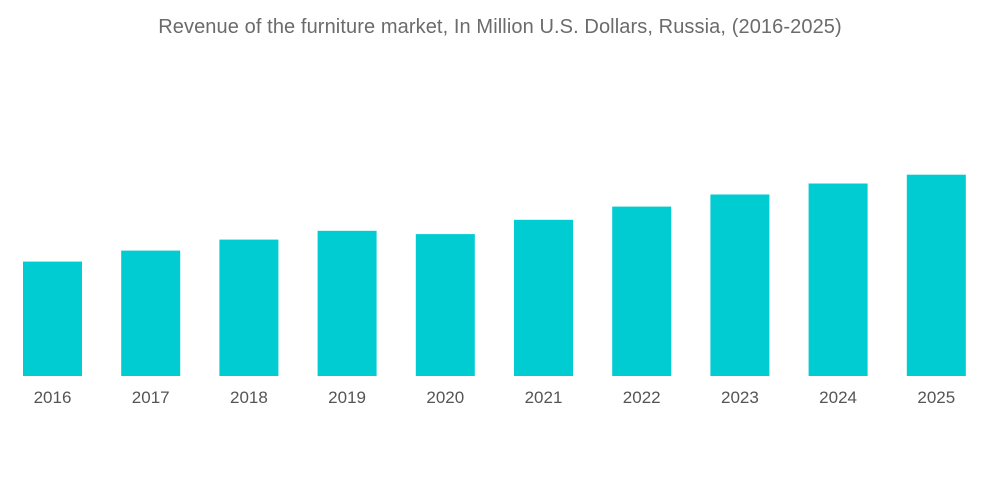  Describe the element at coordinates (249, 397) in the screenshot. I see `x-tick-label-2018: 2018` at that location.